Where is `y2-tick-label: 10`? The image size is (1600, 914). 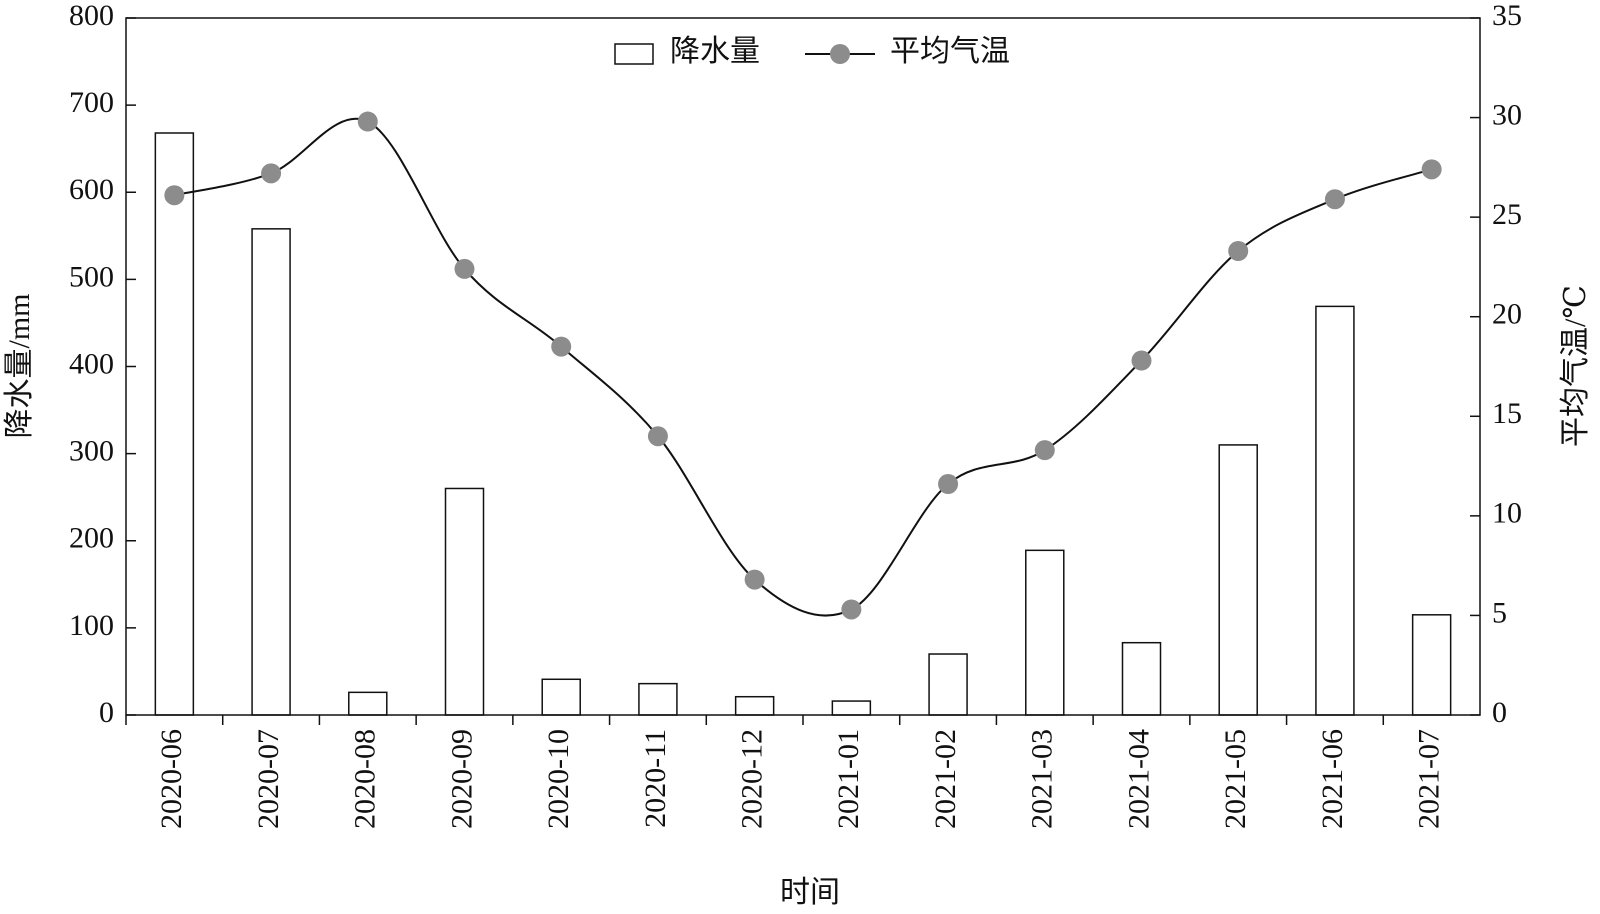 y2-tick-label: 10 is located at coordinates (1507, 513).